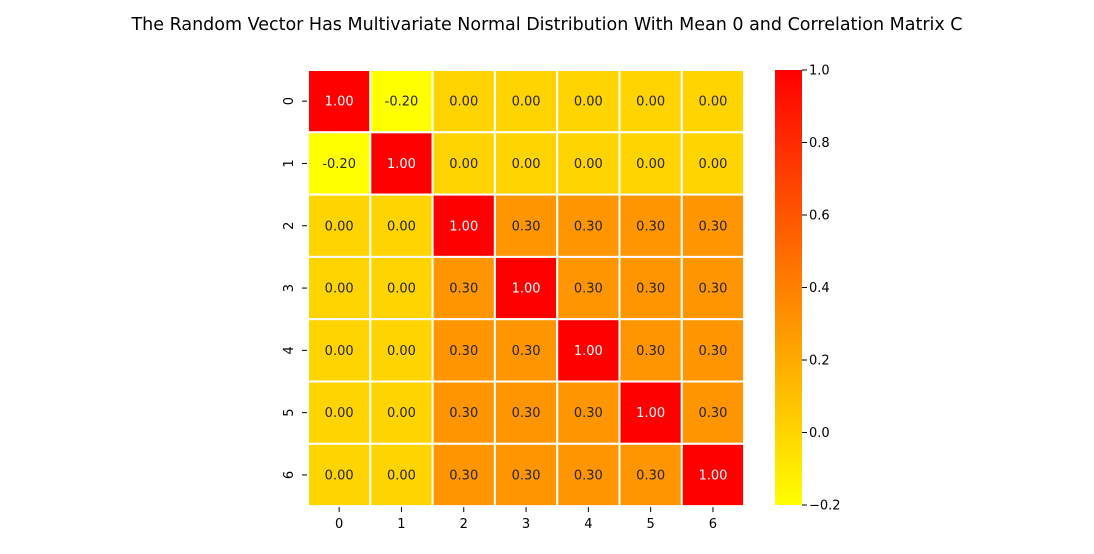 The image size is (1094, 554). I want to click on cell-label-r4-c0: 0.00, so click(339, 351).